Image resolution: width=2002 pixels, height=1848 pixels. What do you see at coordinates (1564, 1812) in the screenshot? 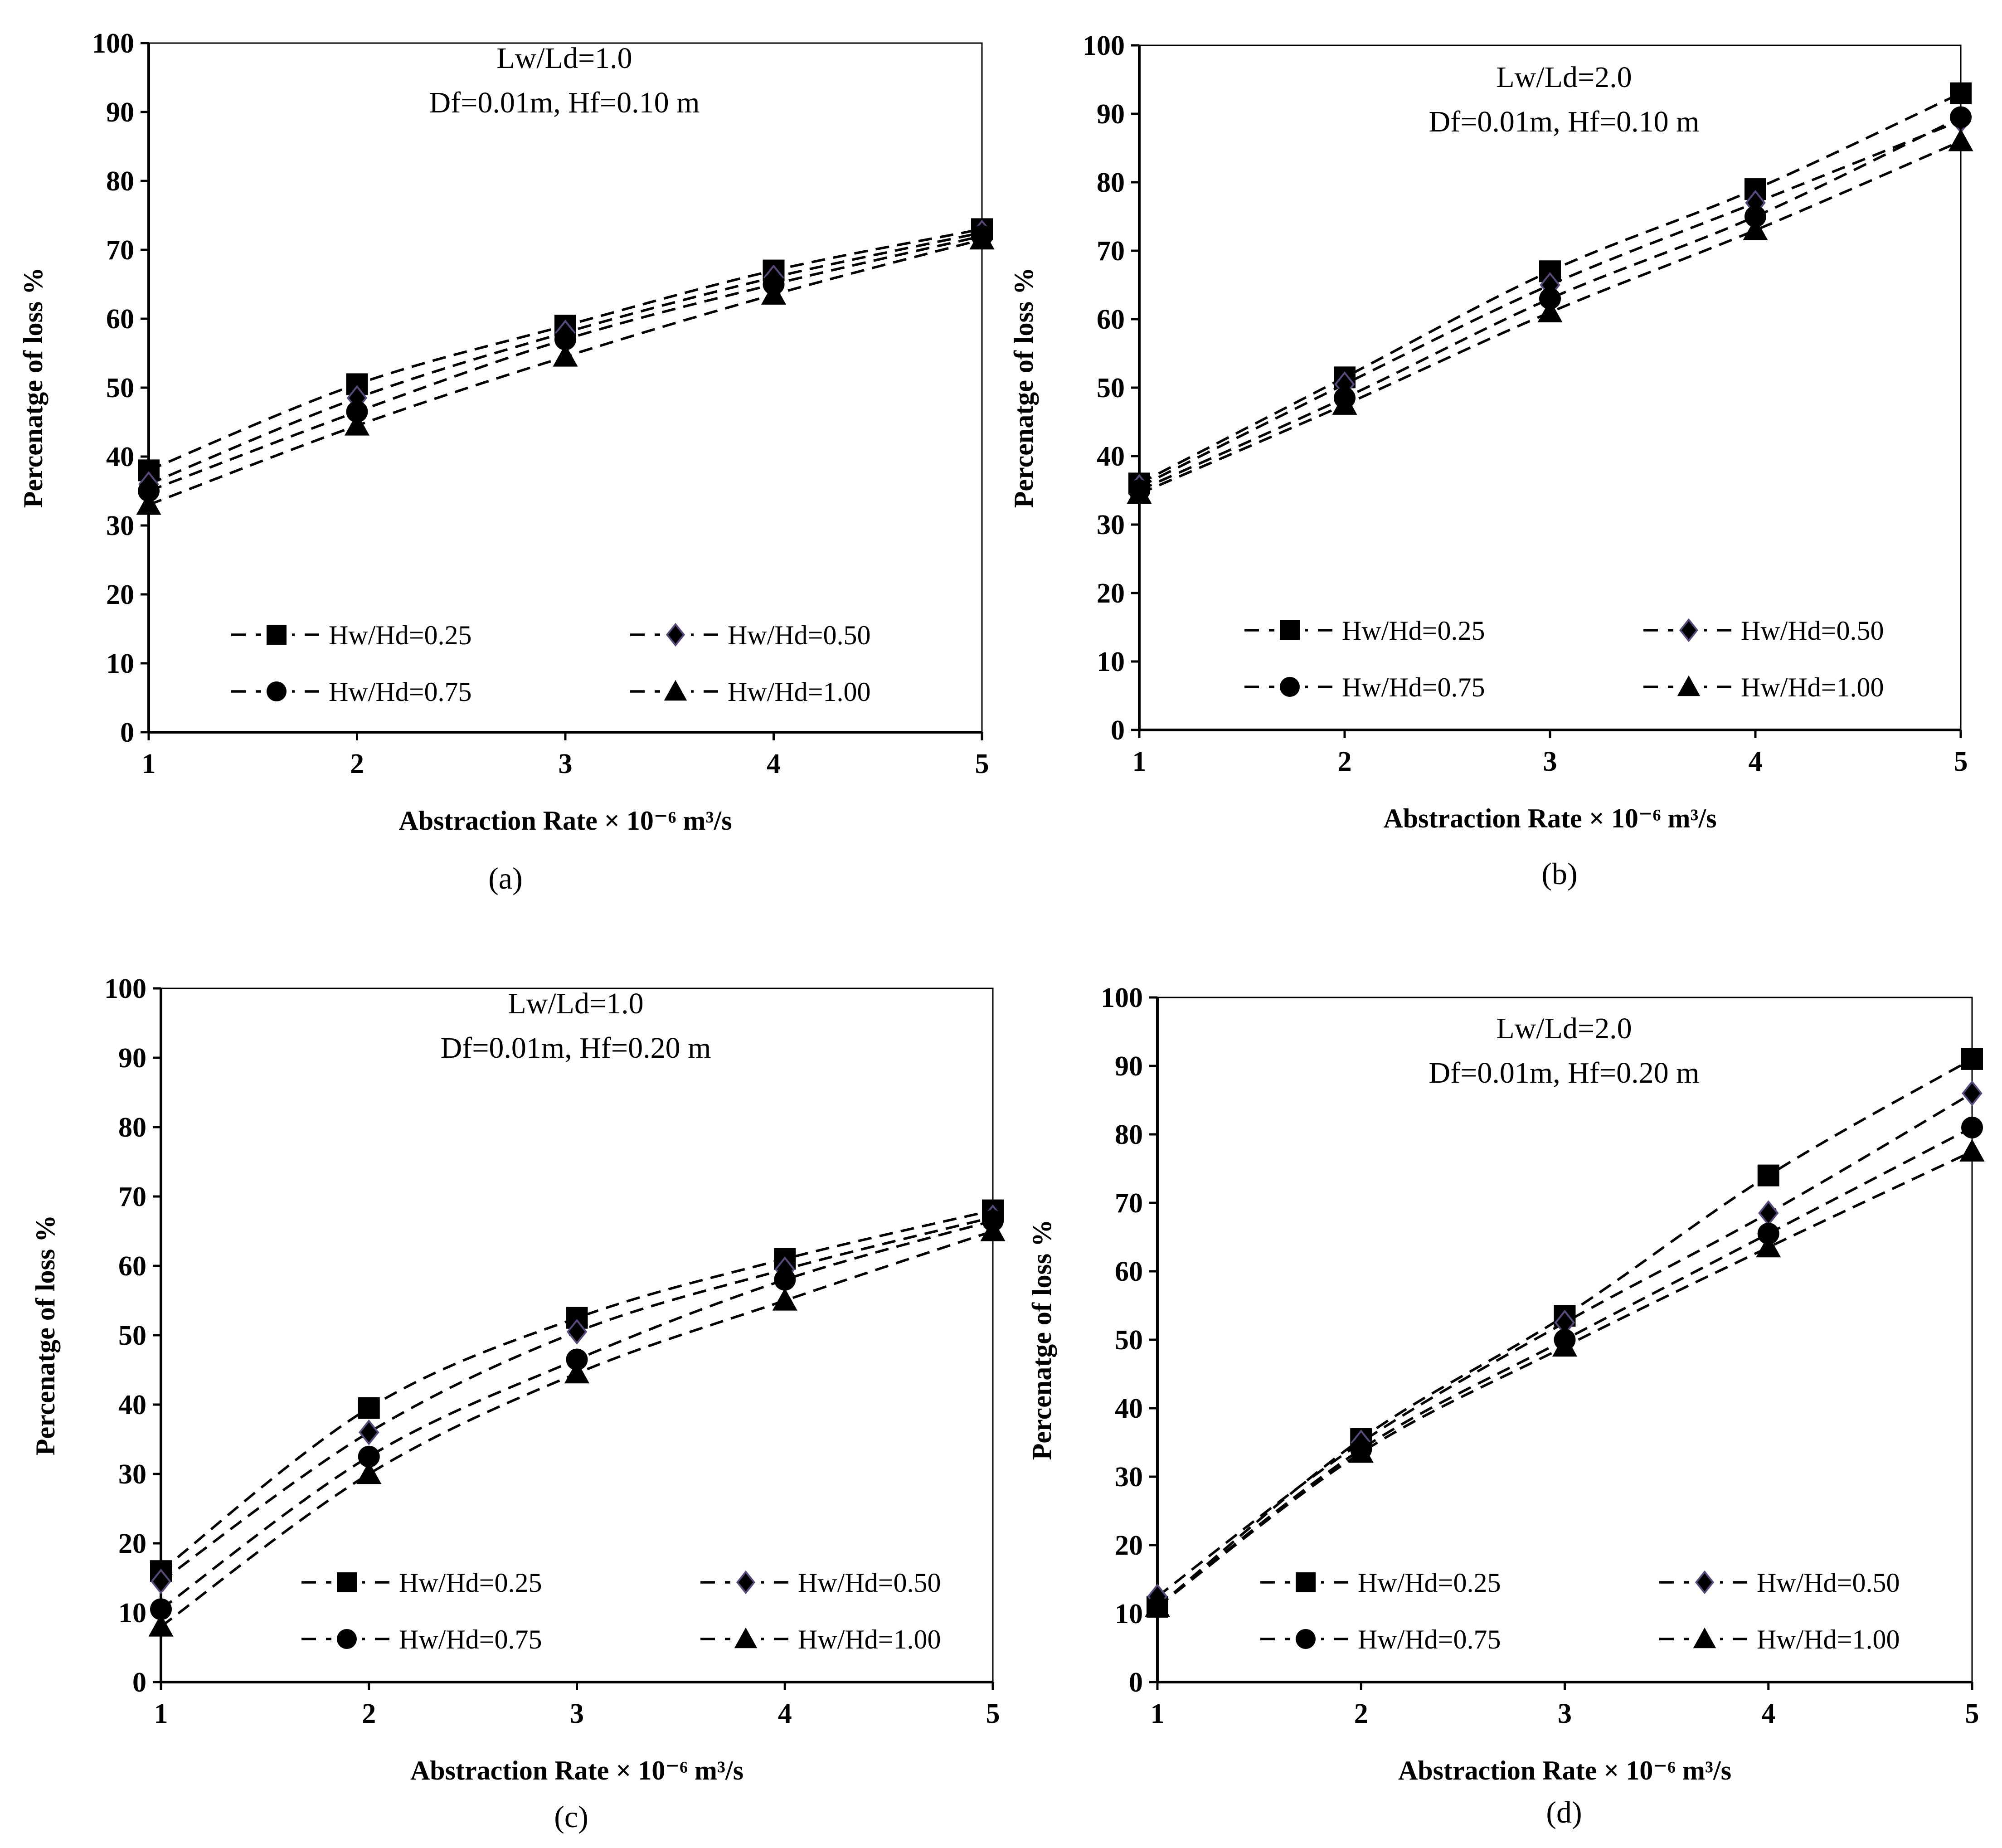
I see `panel-caption: (d)` at bounding box center [1564, 1812].